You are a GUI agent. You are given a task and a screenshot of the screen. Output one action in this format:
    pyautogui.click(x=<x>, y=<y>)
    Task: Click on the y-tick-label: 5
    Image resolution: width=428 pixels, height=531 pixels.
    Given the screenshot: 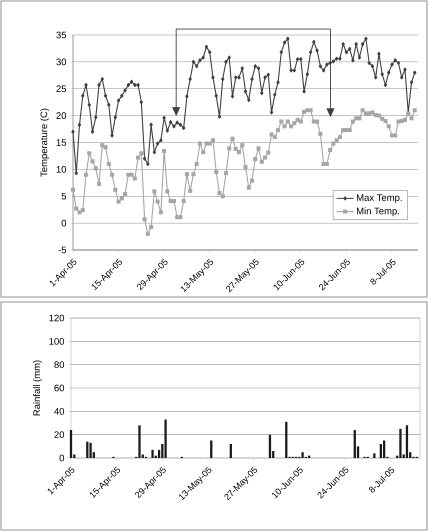 What is the action you would take?
    pyautogui.click(x=64, y=196)
    